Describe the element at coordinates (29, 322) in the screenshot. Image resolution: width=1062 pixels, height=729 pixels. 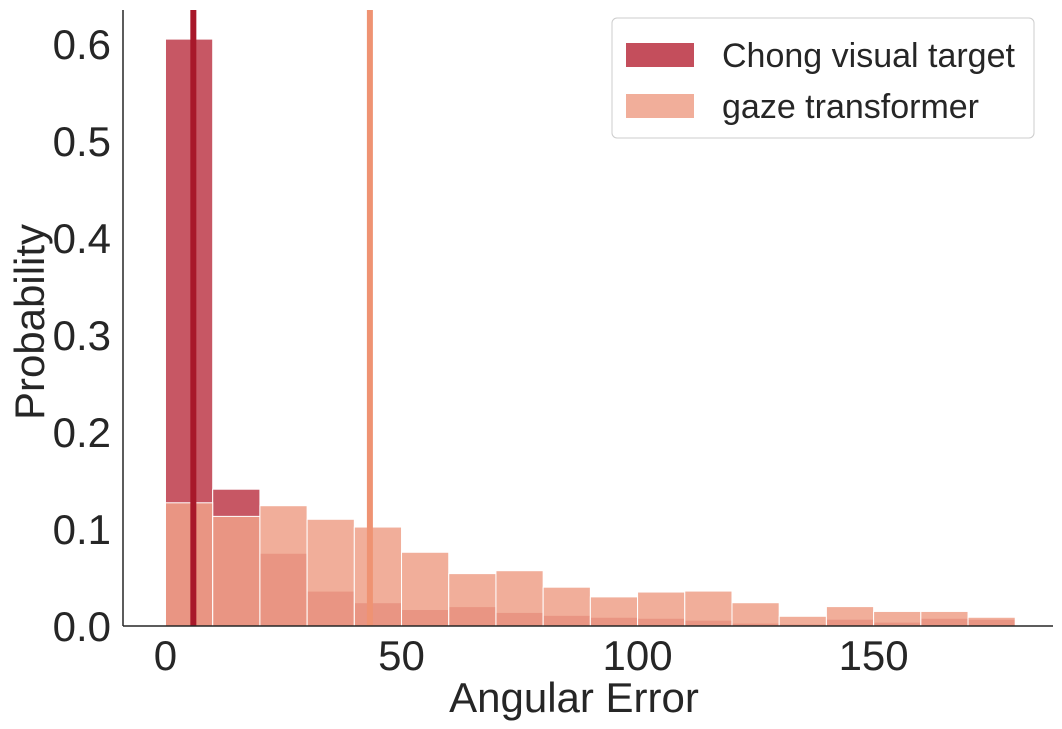
I see `y-axis-label: Probability` at that location.